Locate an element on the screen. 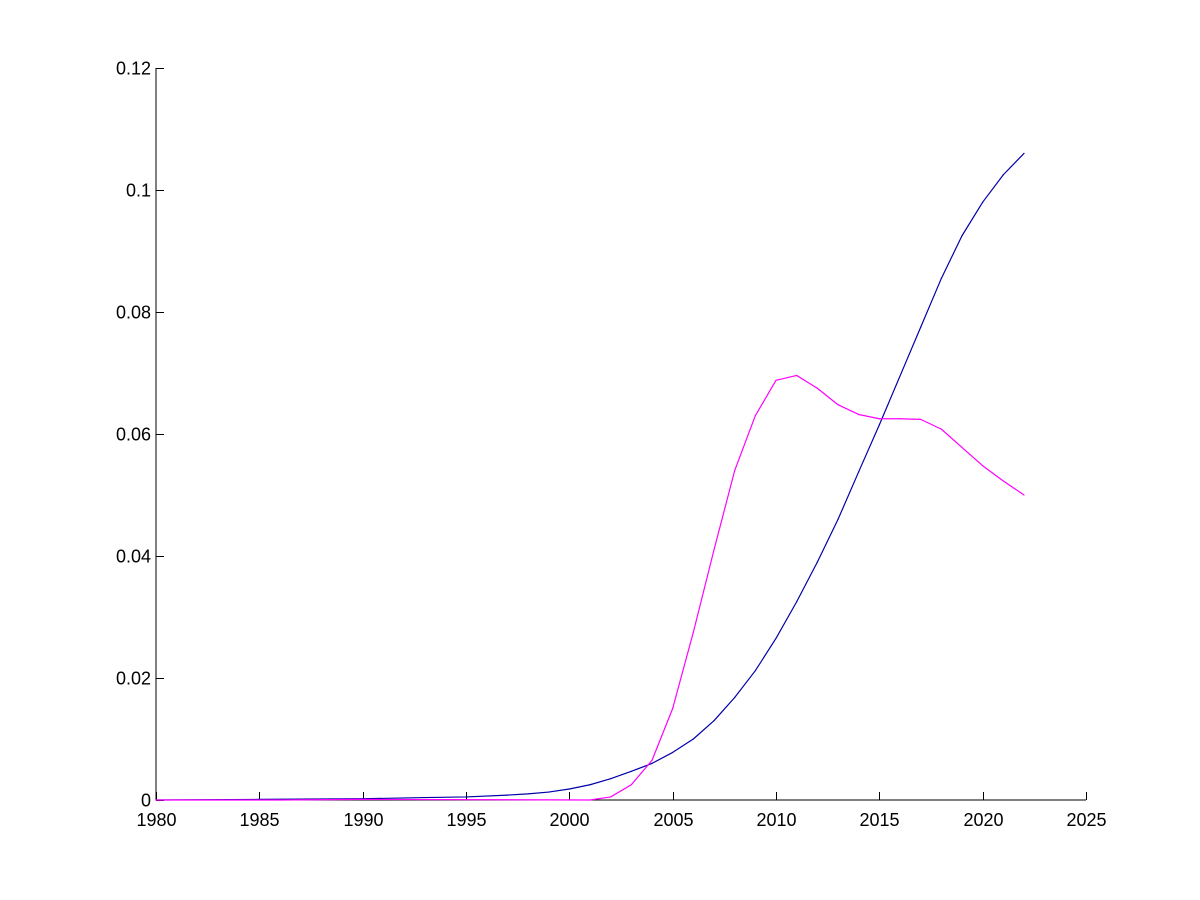  y-tick-label: 0.12 is located at coordinates (133, 69).